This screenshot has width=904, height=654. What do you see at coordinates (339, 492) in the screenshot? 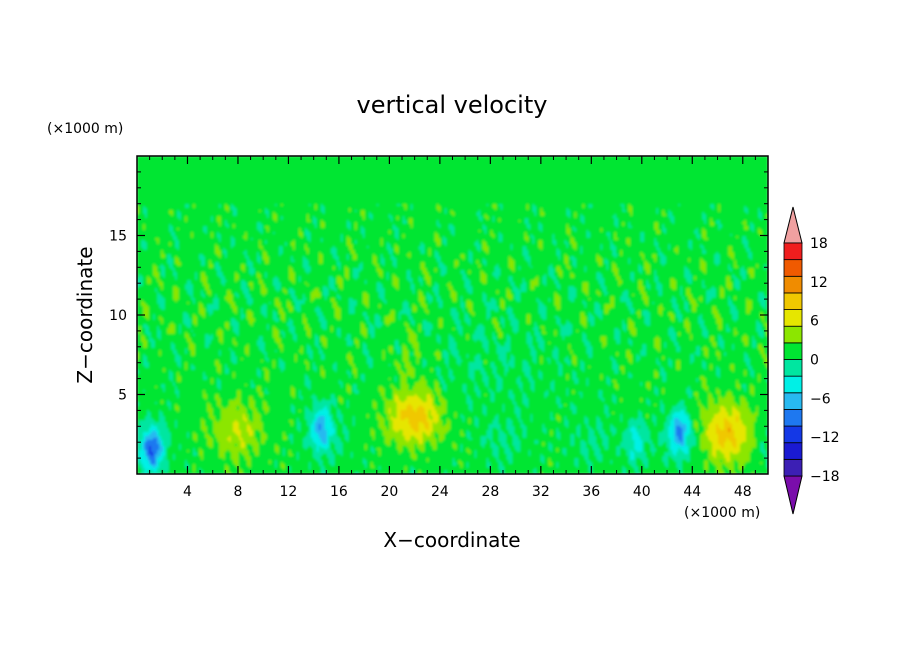
I see `x-tick-label: 16` at bounding box center [339, 492].